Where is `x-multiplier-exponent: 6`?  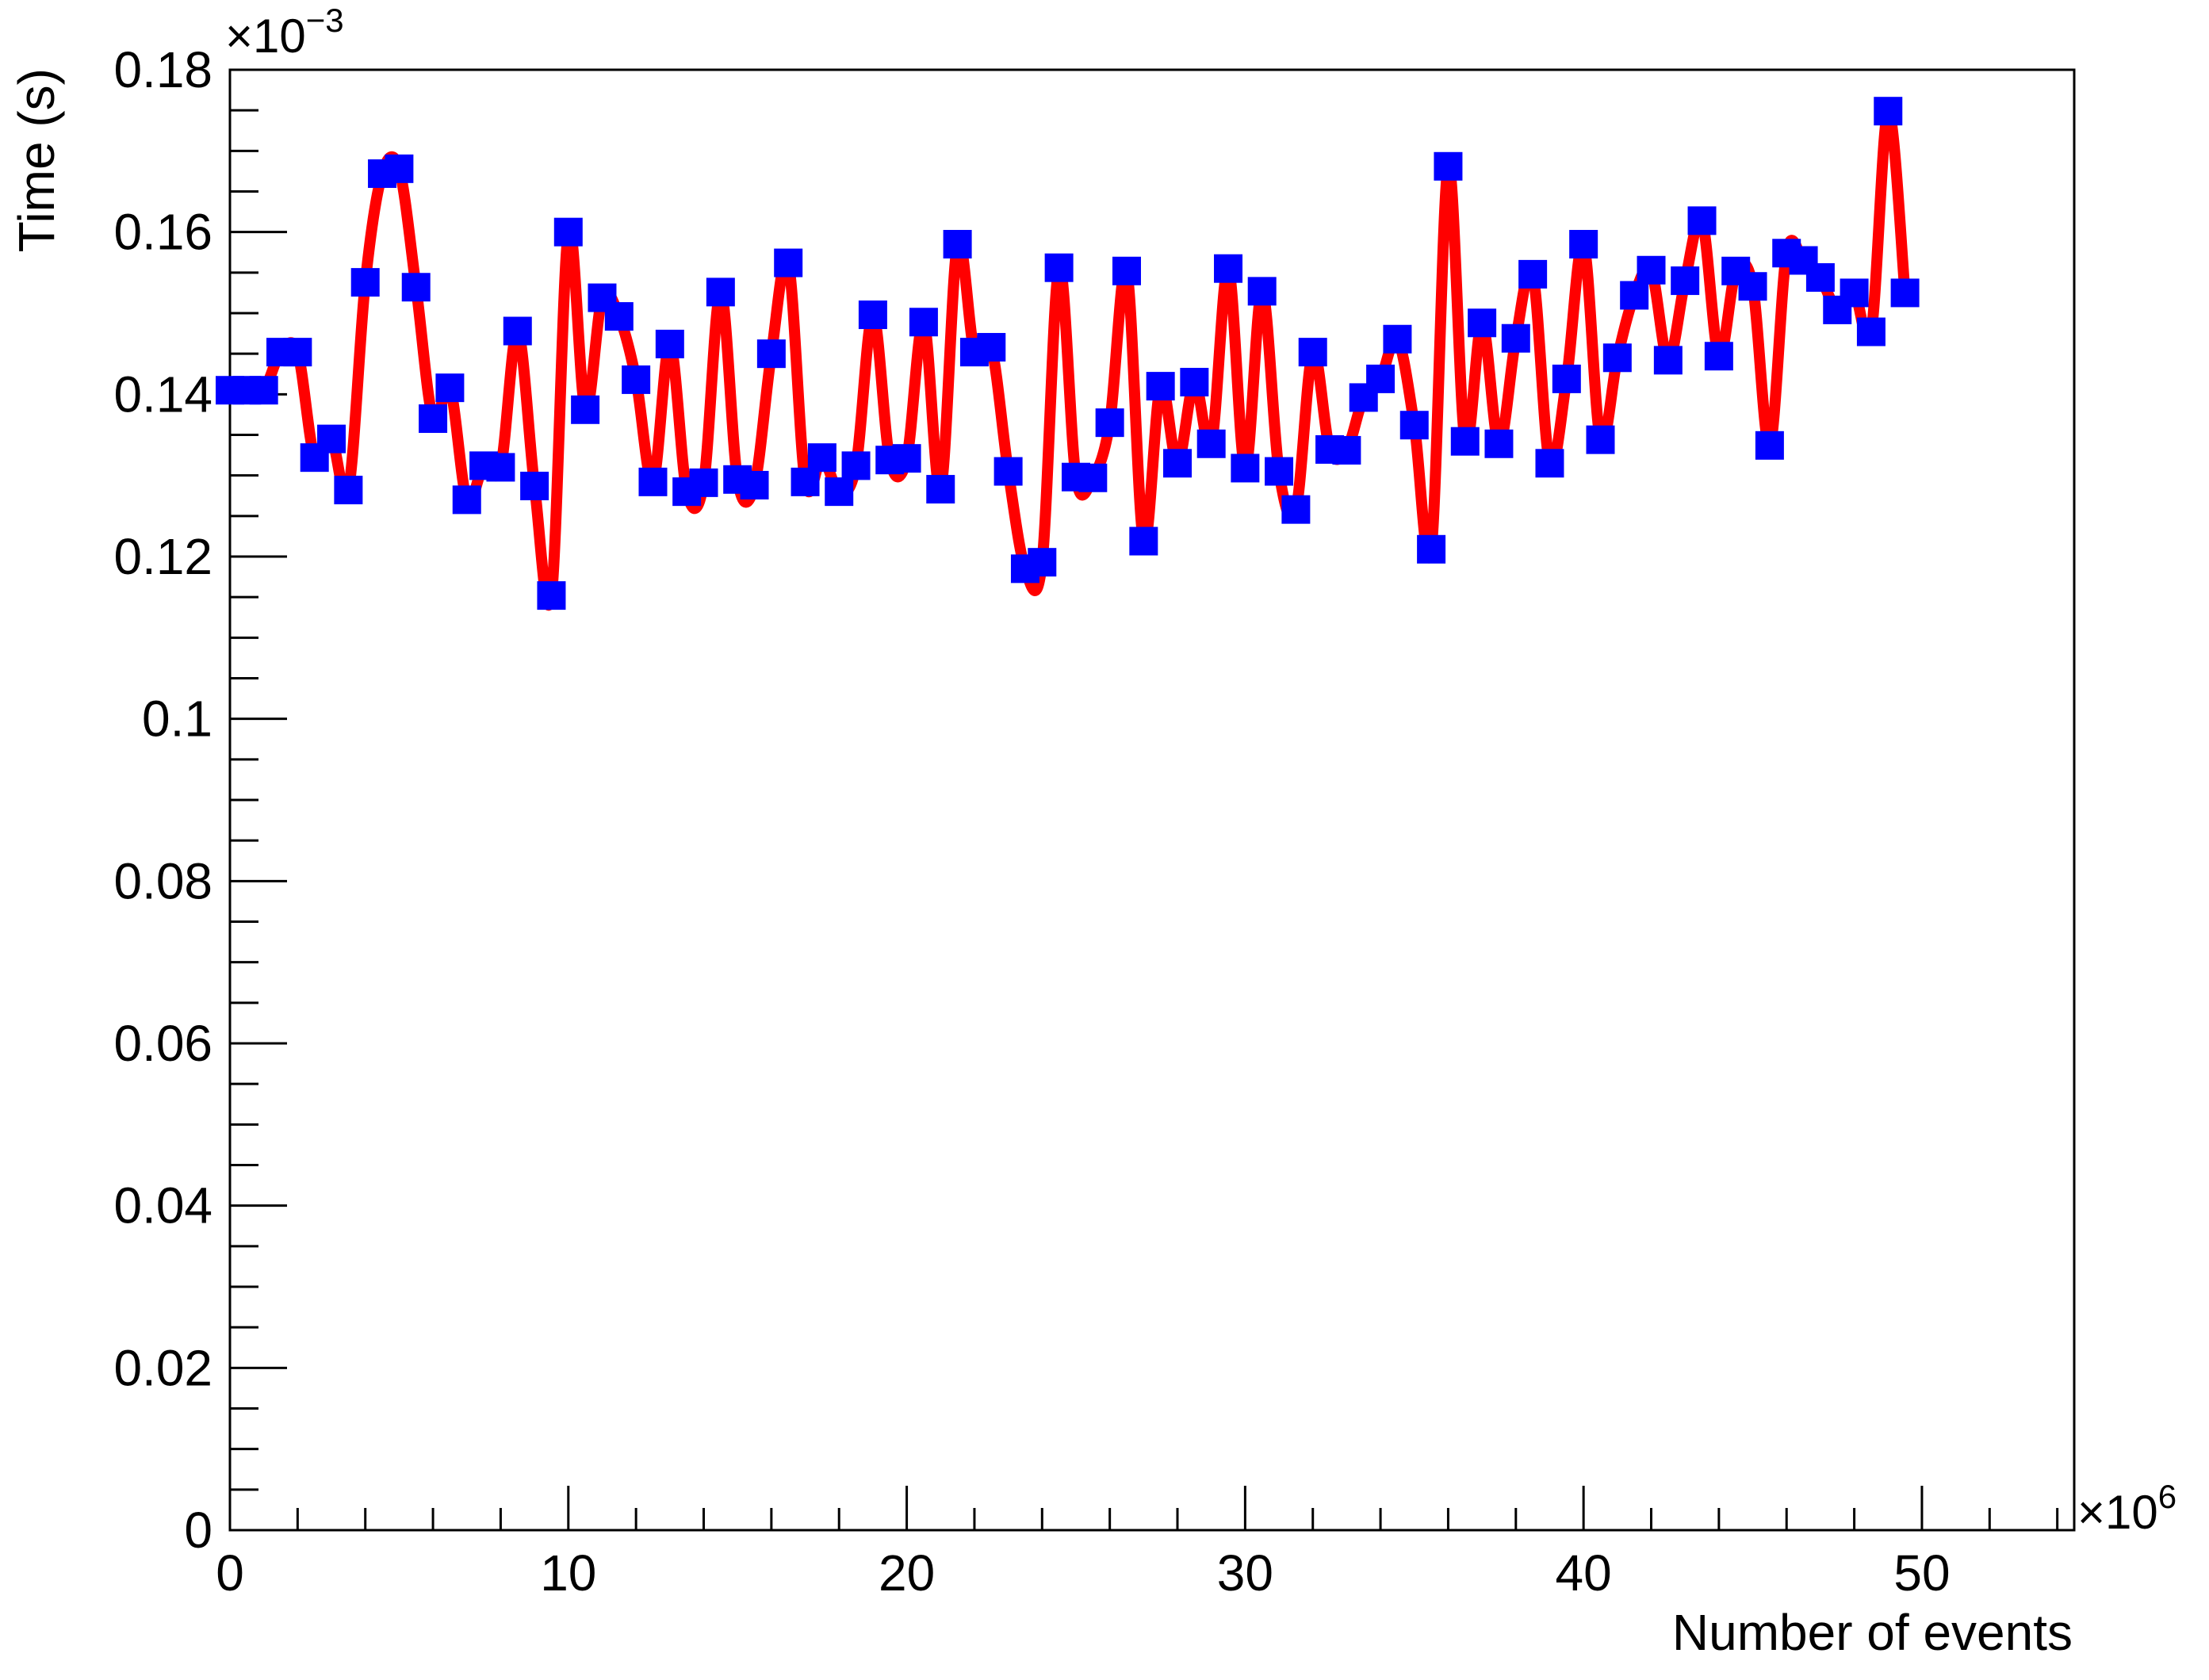
x-multiplier-exponent: 6 is located at coordinates (2167, 1496).